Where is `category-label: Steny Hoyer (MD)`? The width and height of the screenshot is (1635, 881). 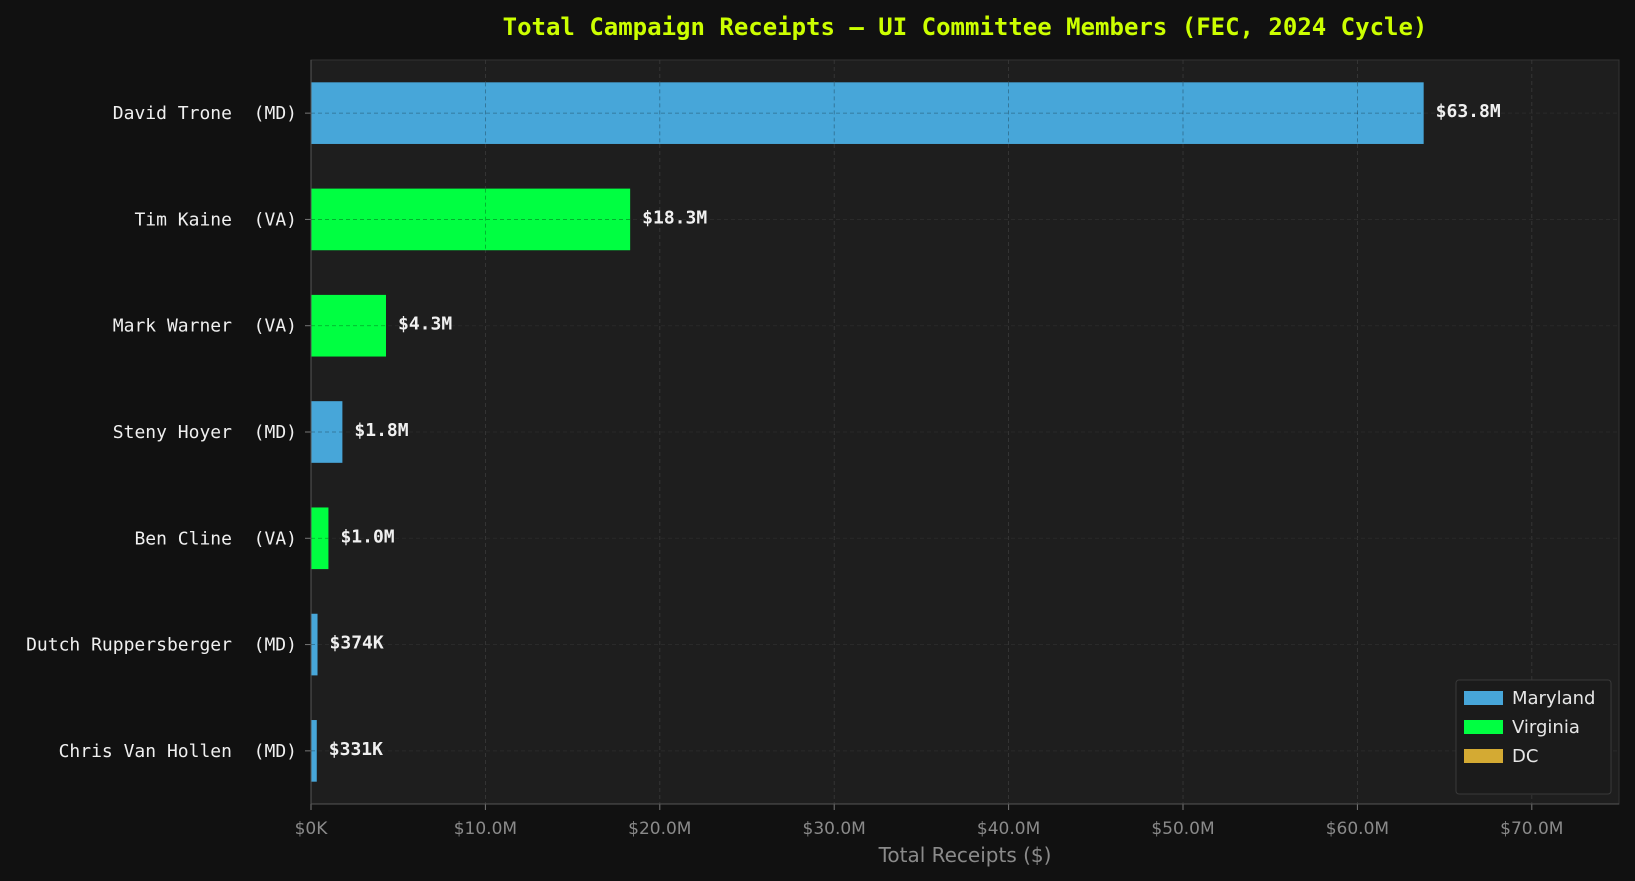
category-label: Steny Hoyer (MD) is located at coordinates (205, 432).